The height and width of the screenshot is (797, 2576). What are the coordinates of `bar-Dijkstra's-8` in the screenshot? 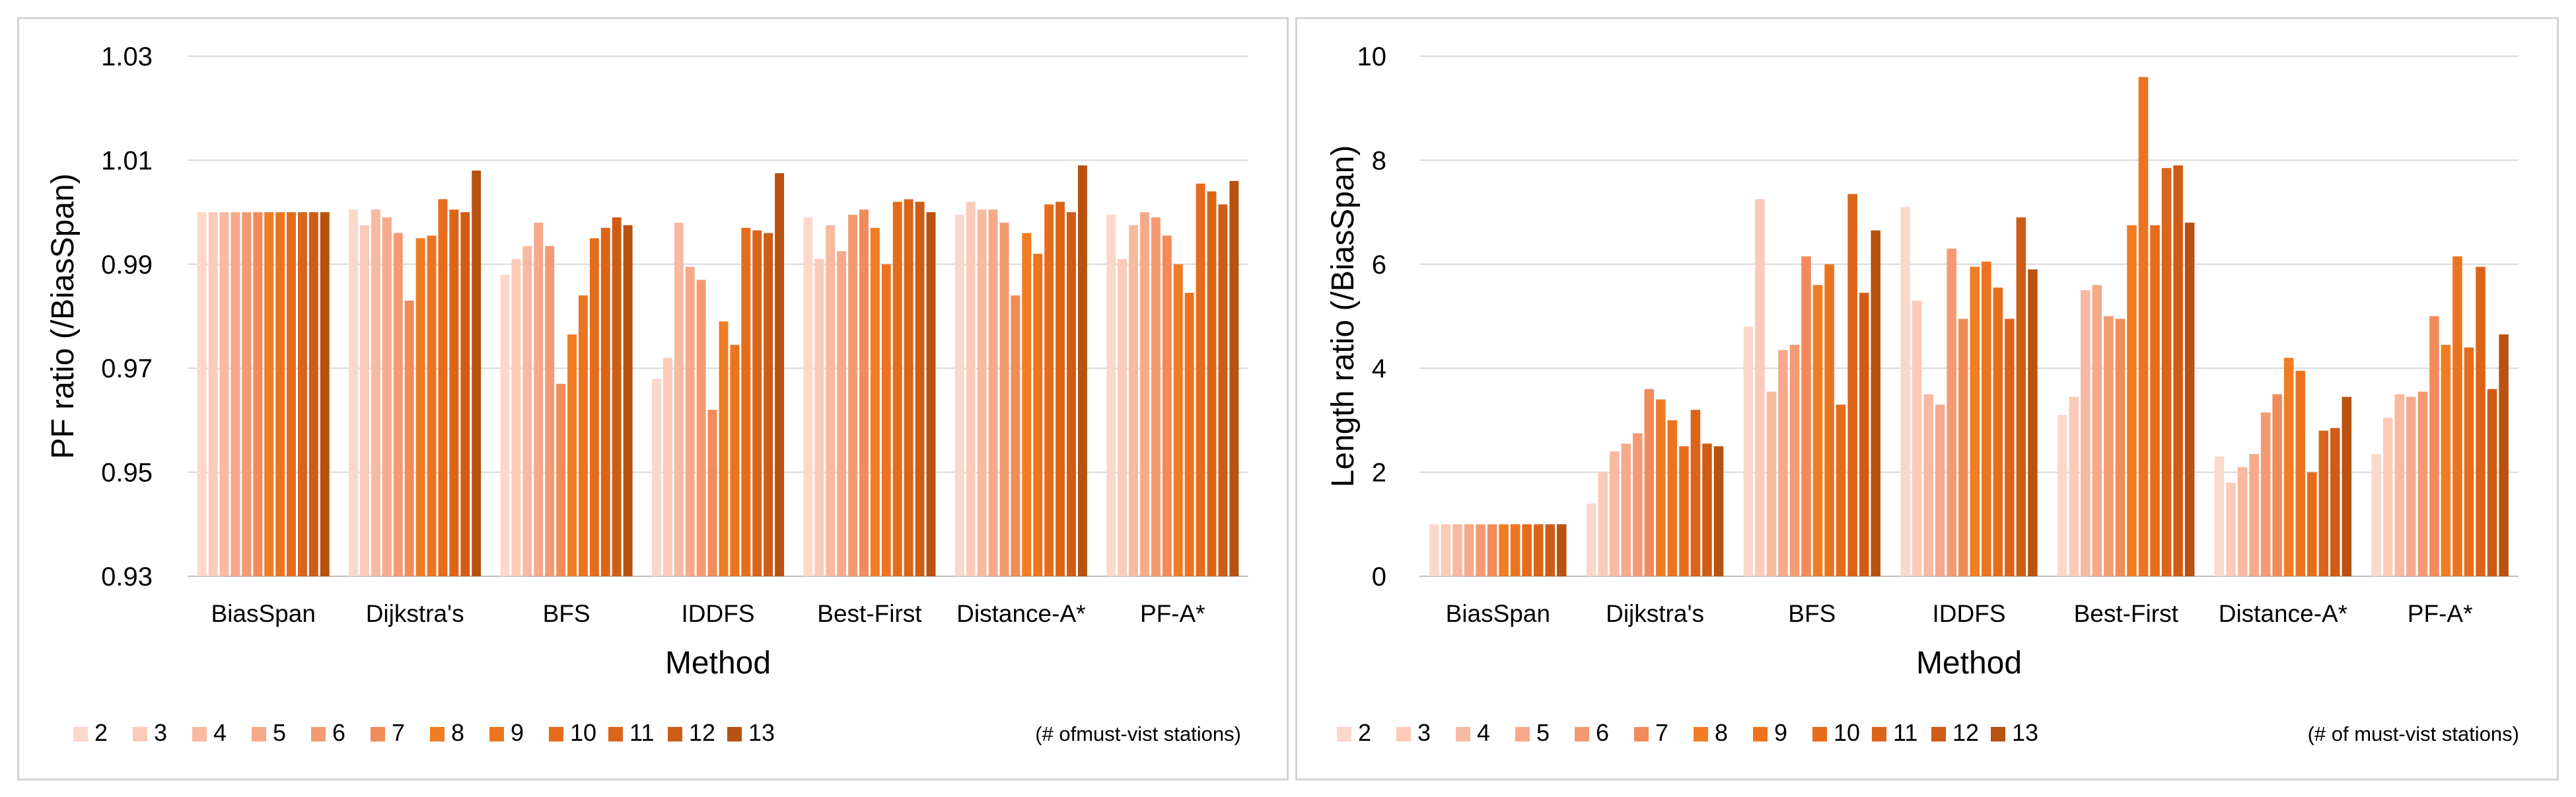 It's located at (1661, 488).